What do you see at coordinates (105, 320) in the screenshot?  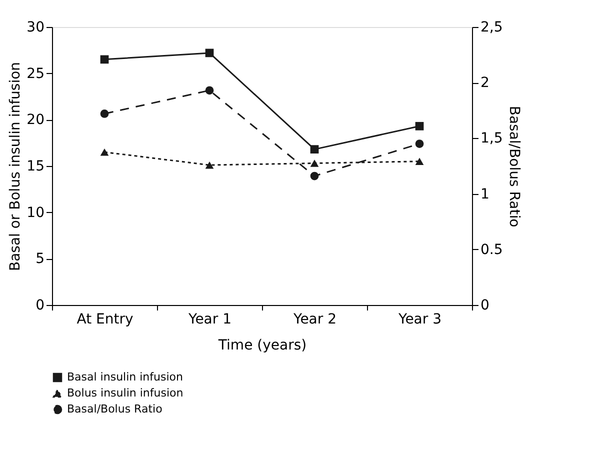 I see `x-tick-label: At Entry` at bounding box center [105, 320].